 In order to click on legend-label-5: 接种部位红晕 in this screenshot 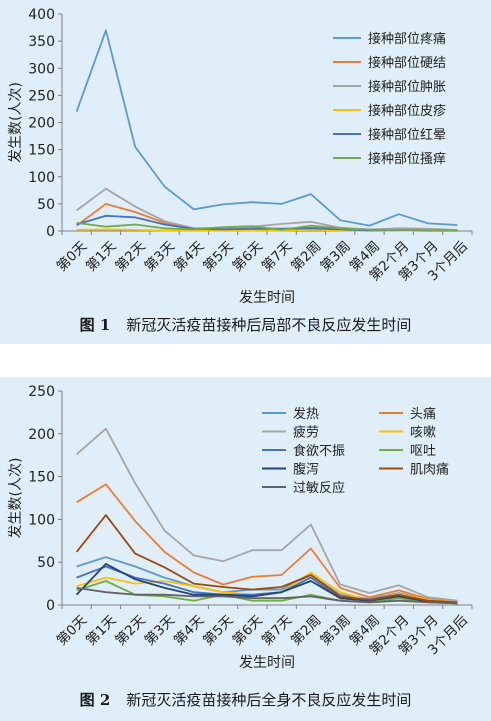, I will do `click(407, 135)`.